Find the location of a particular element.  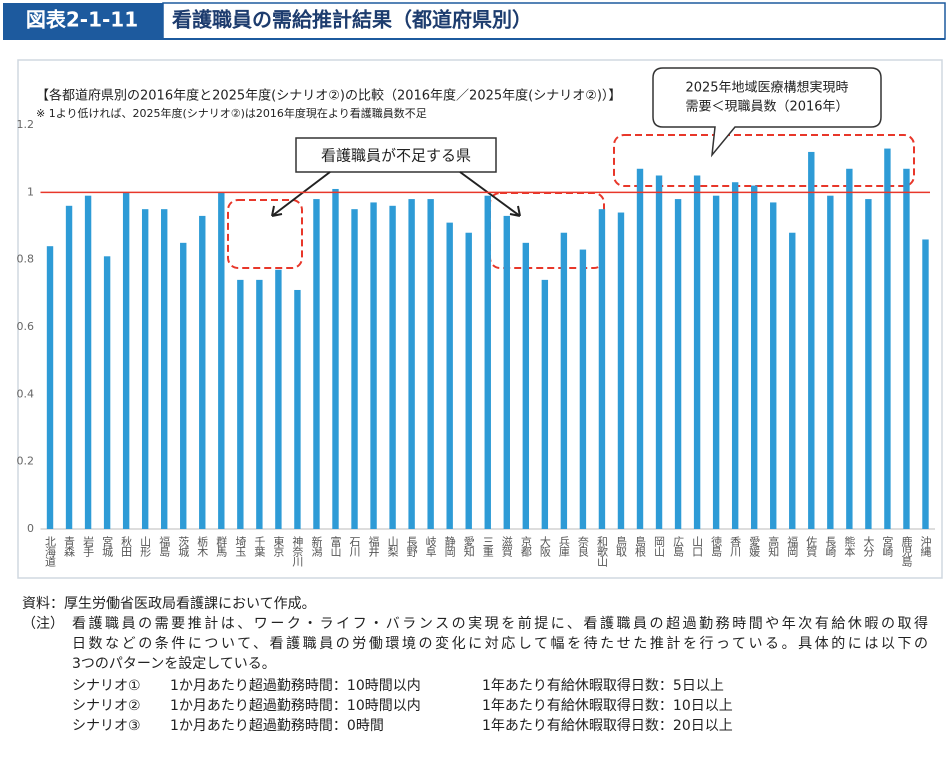

x-tick-label: 愛知 is located at coordinates (468, 547).